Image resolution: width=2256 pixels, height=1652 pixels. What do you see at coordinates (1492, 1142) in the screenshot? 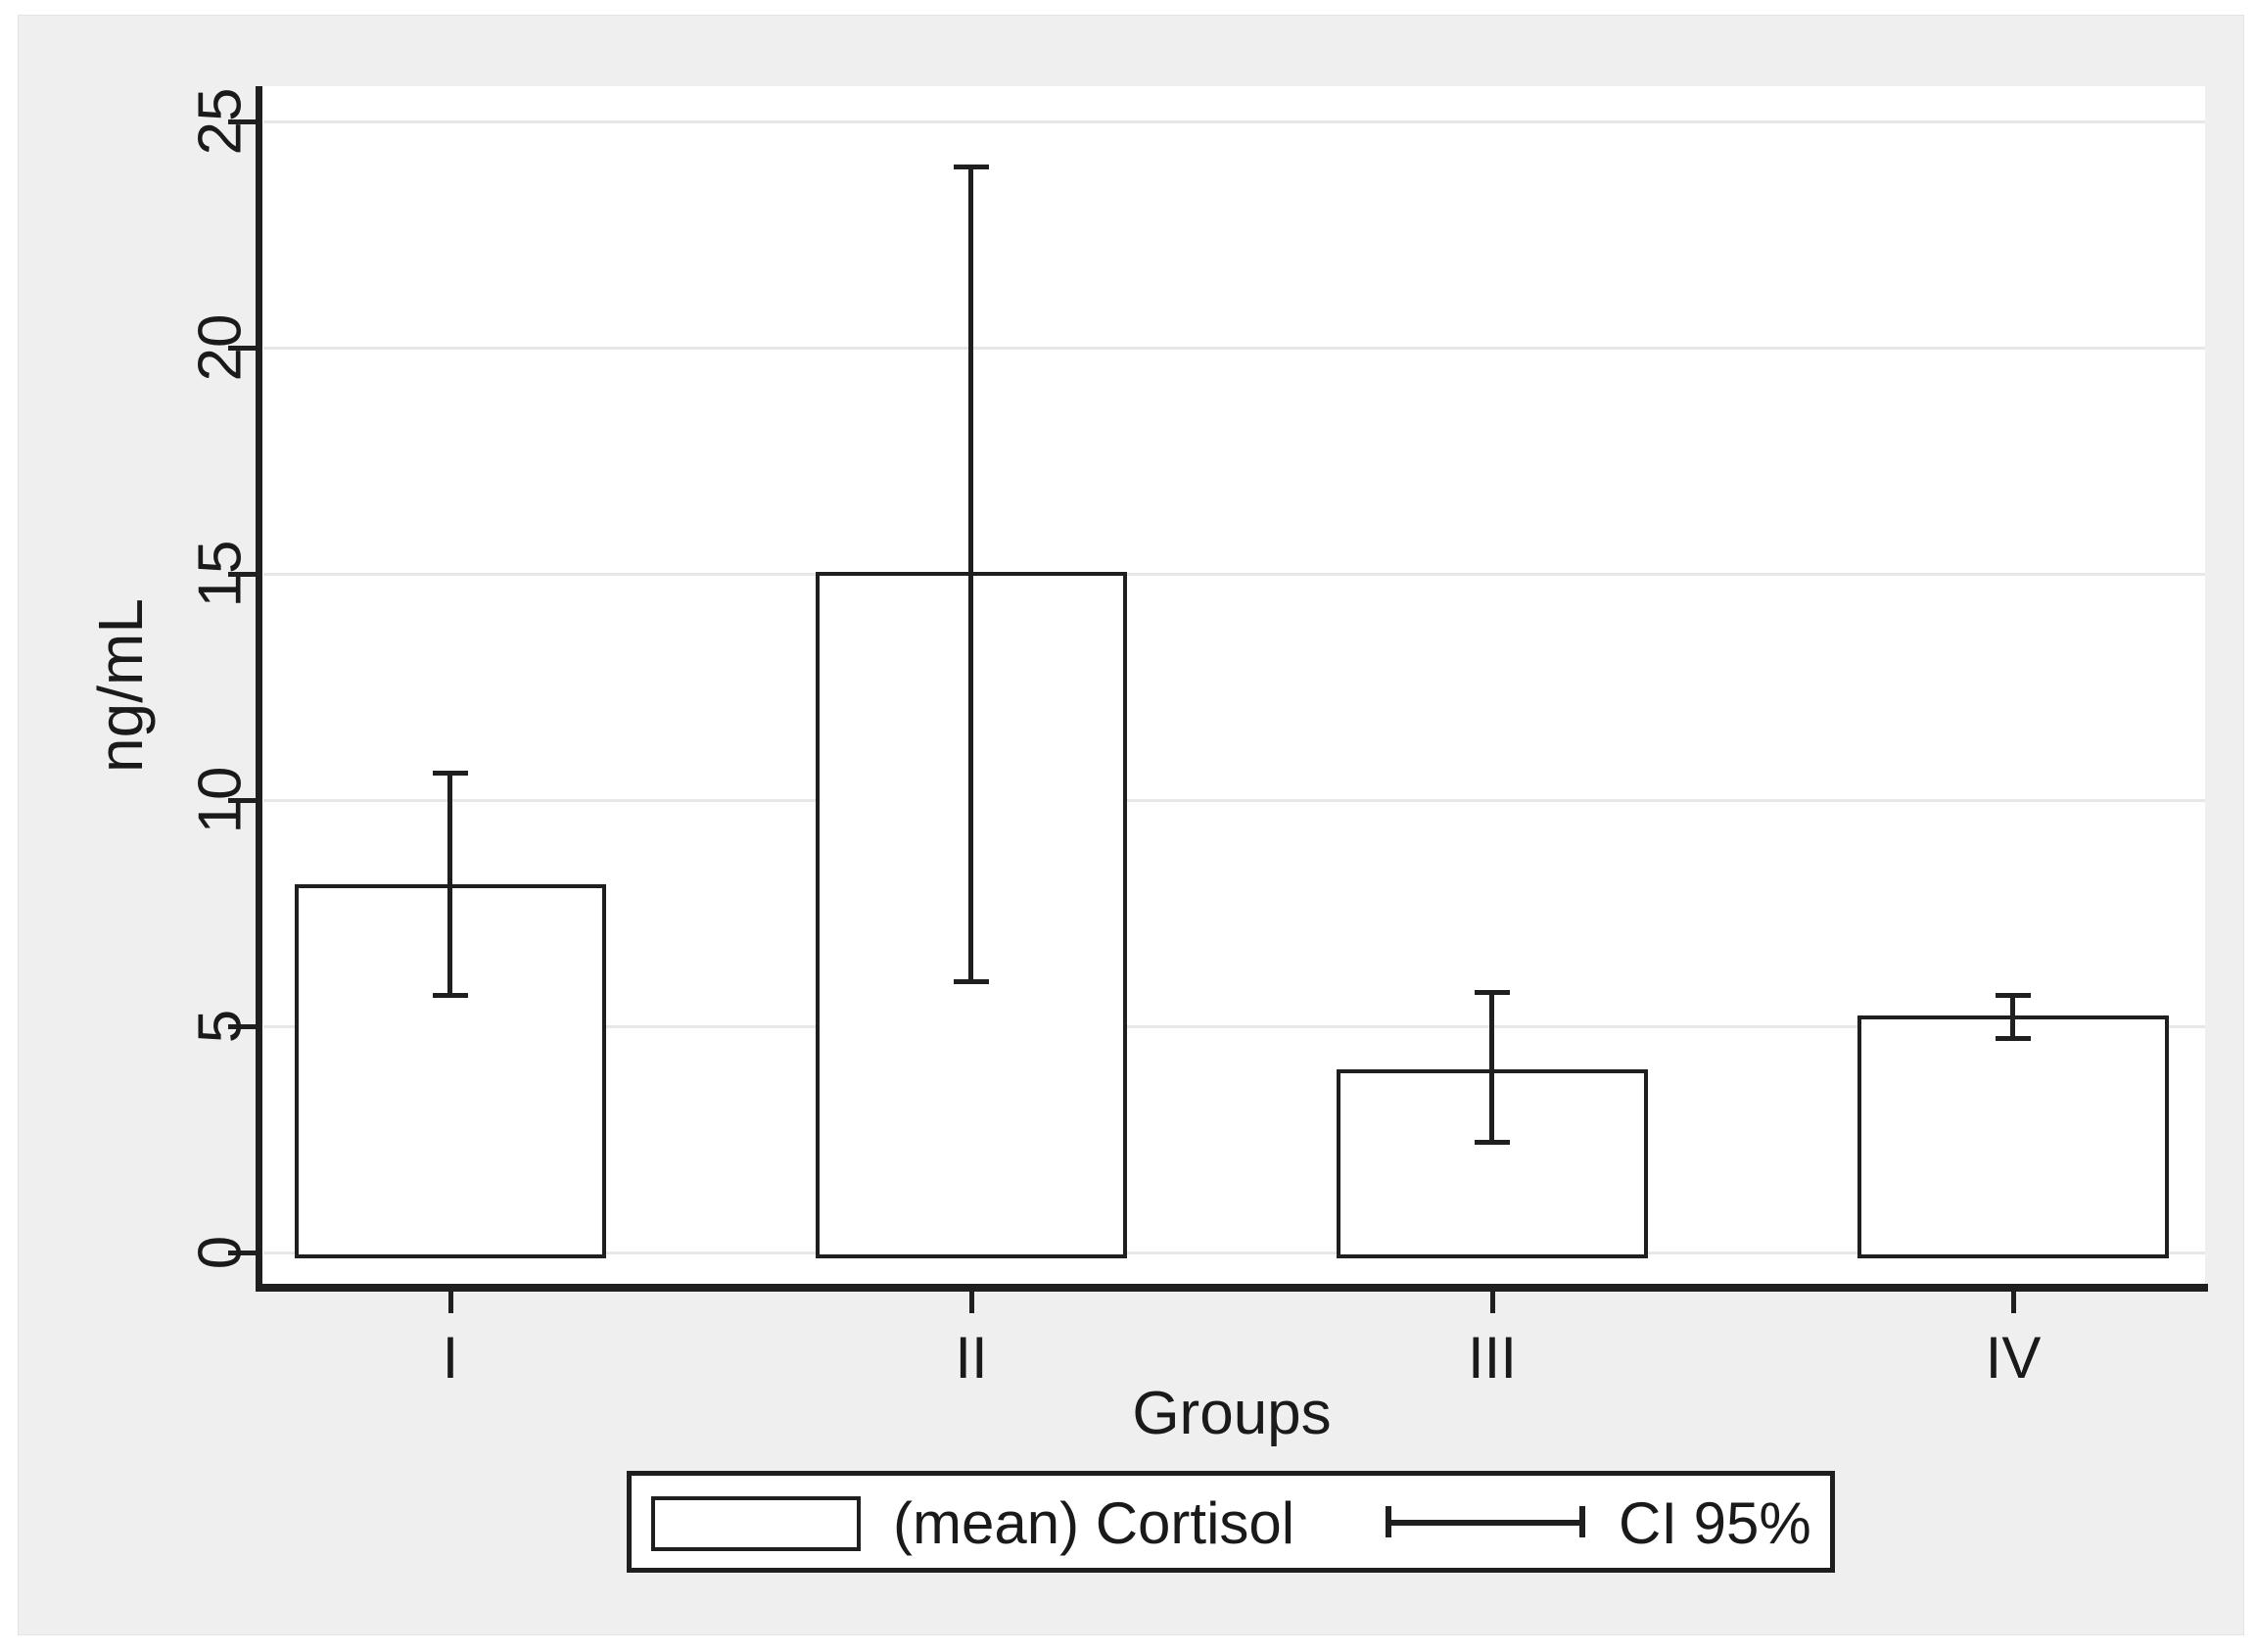
I see `error-bar-III-lower-cap` at bounding box center [1492, 1142].